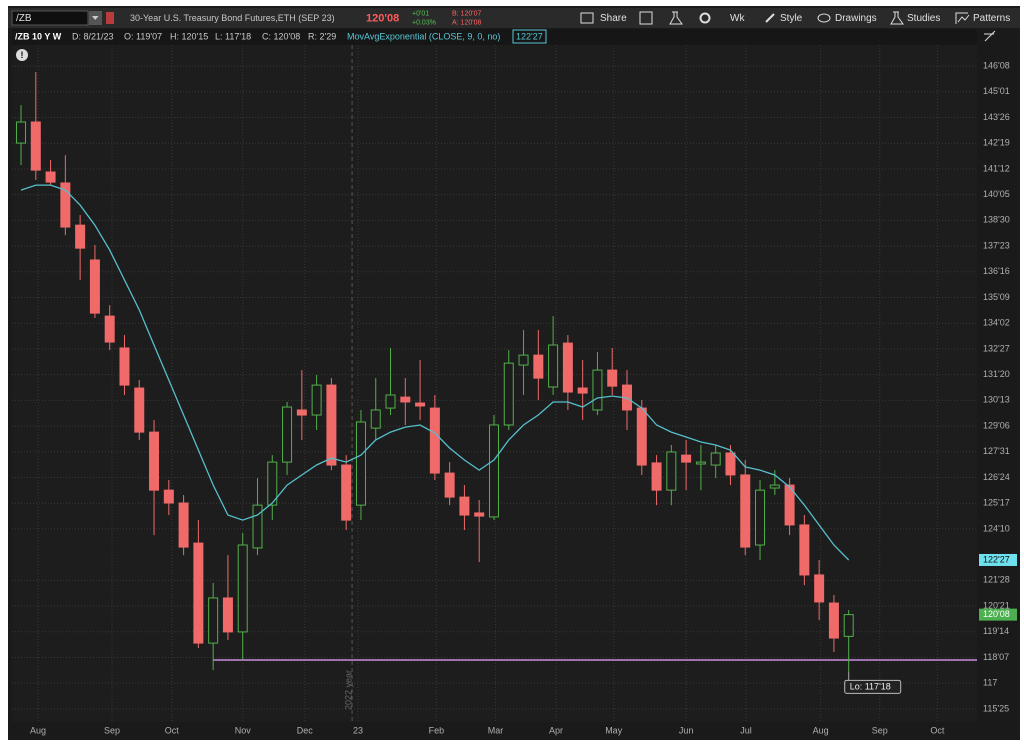 The image size is (1024, 744). I want to click on y-tick-label: 121'28, so click(996, 580).